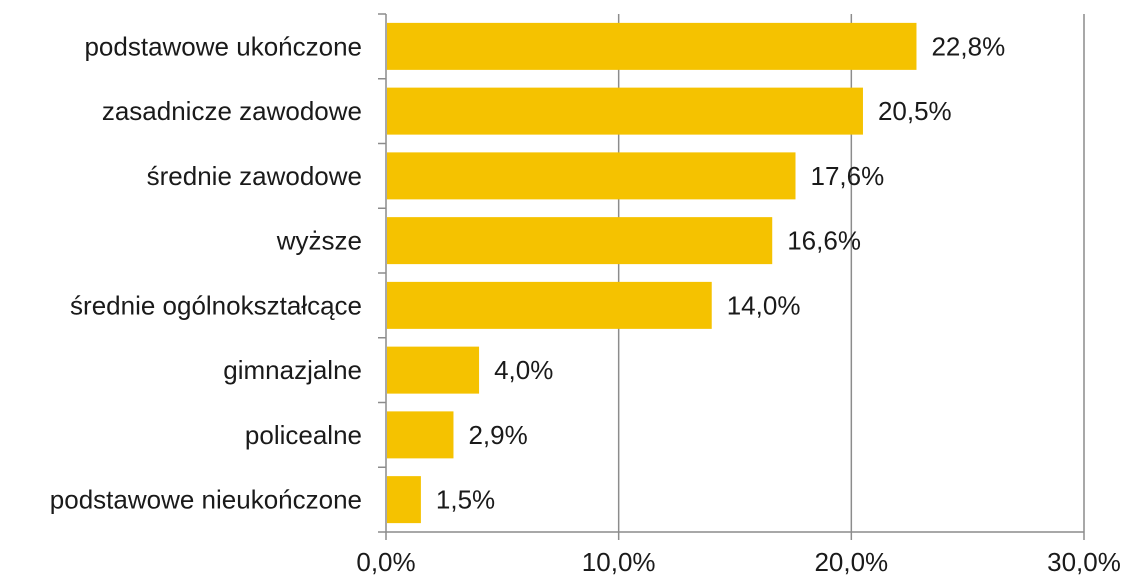 The width and height of the screenshot is (1128, 581). I want to click on data-label: 16,6%, so click(824, 241).